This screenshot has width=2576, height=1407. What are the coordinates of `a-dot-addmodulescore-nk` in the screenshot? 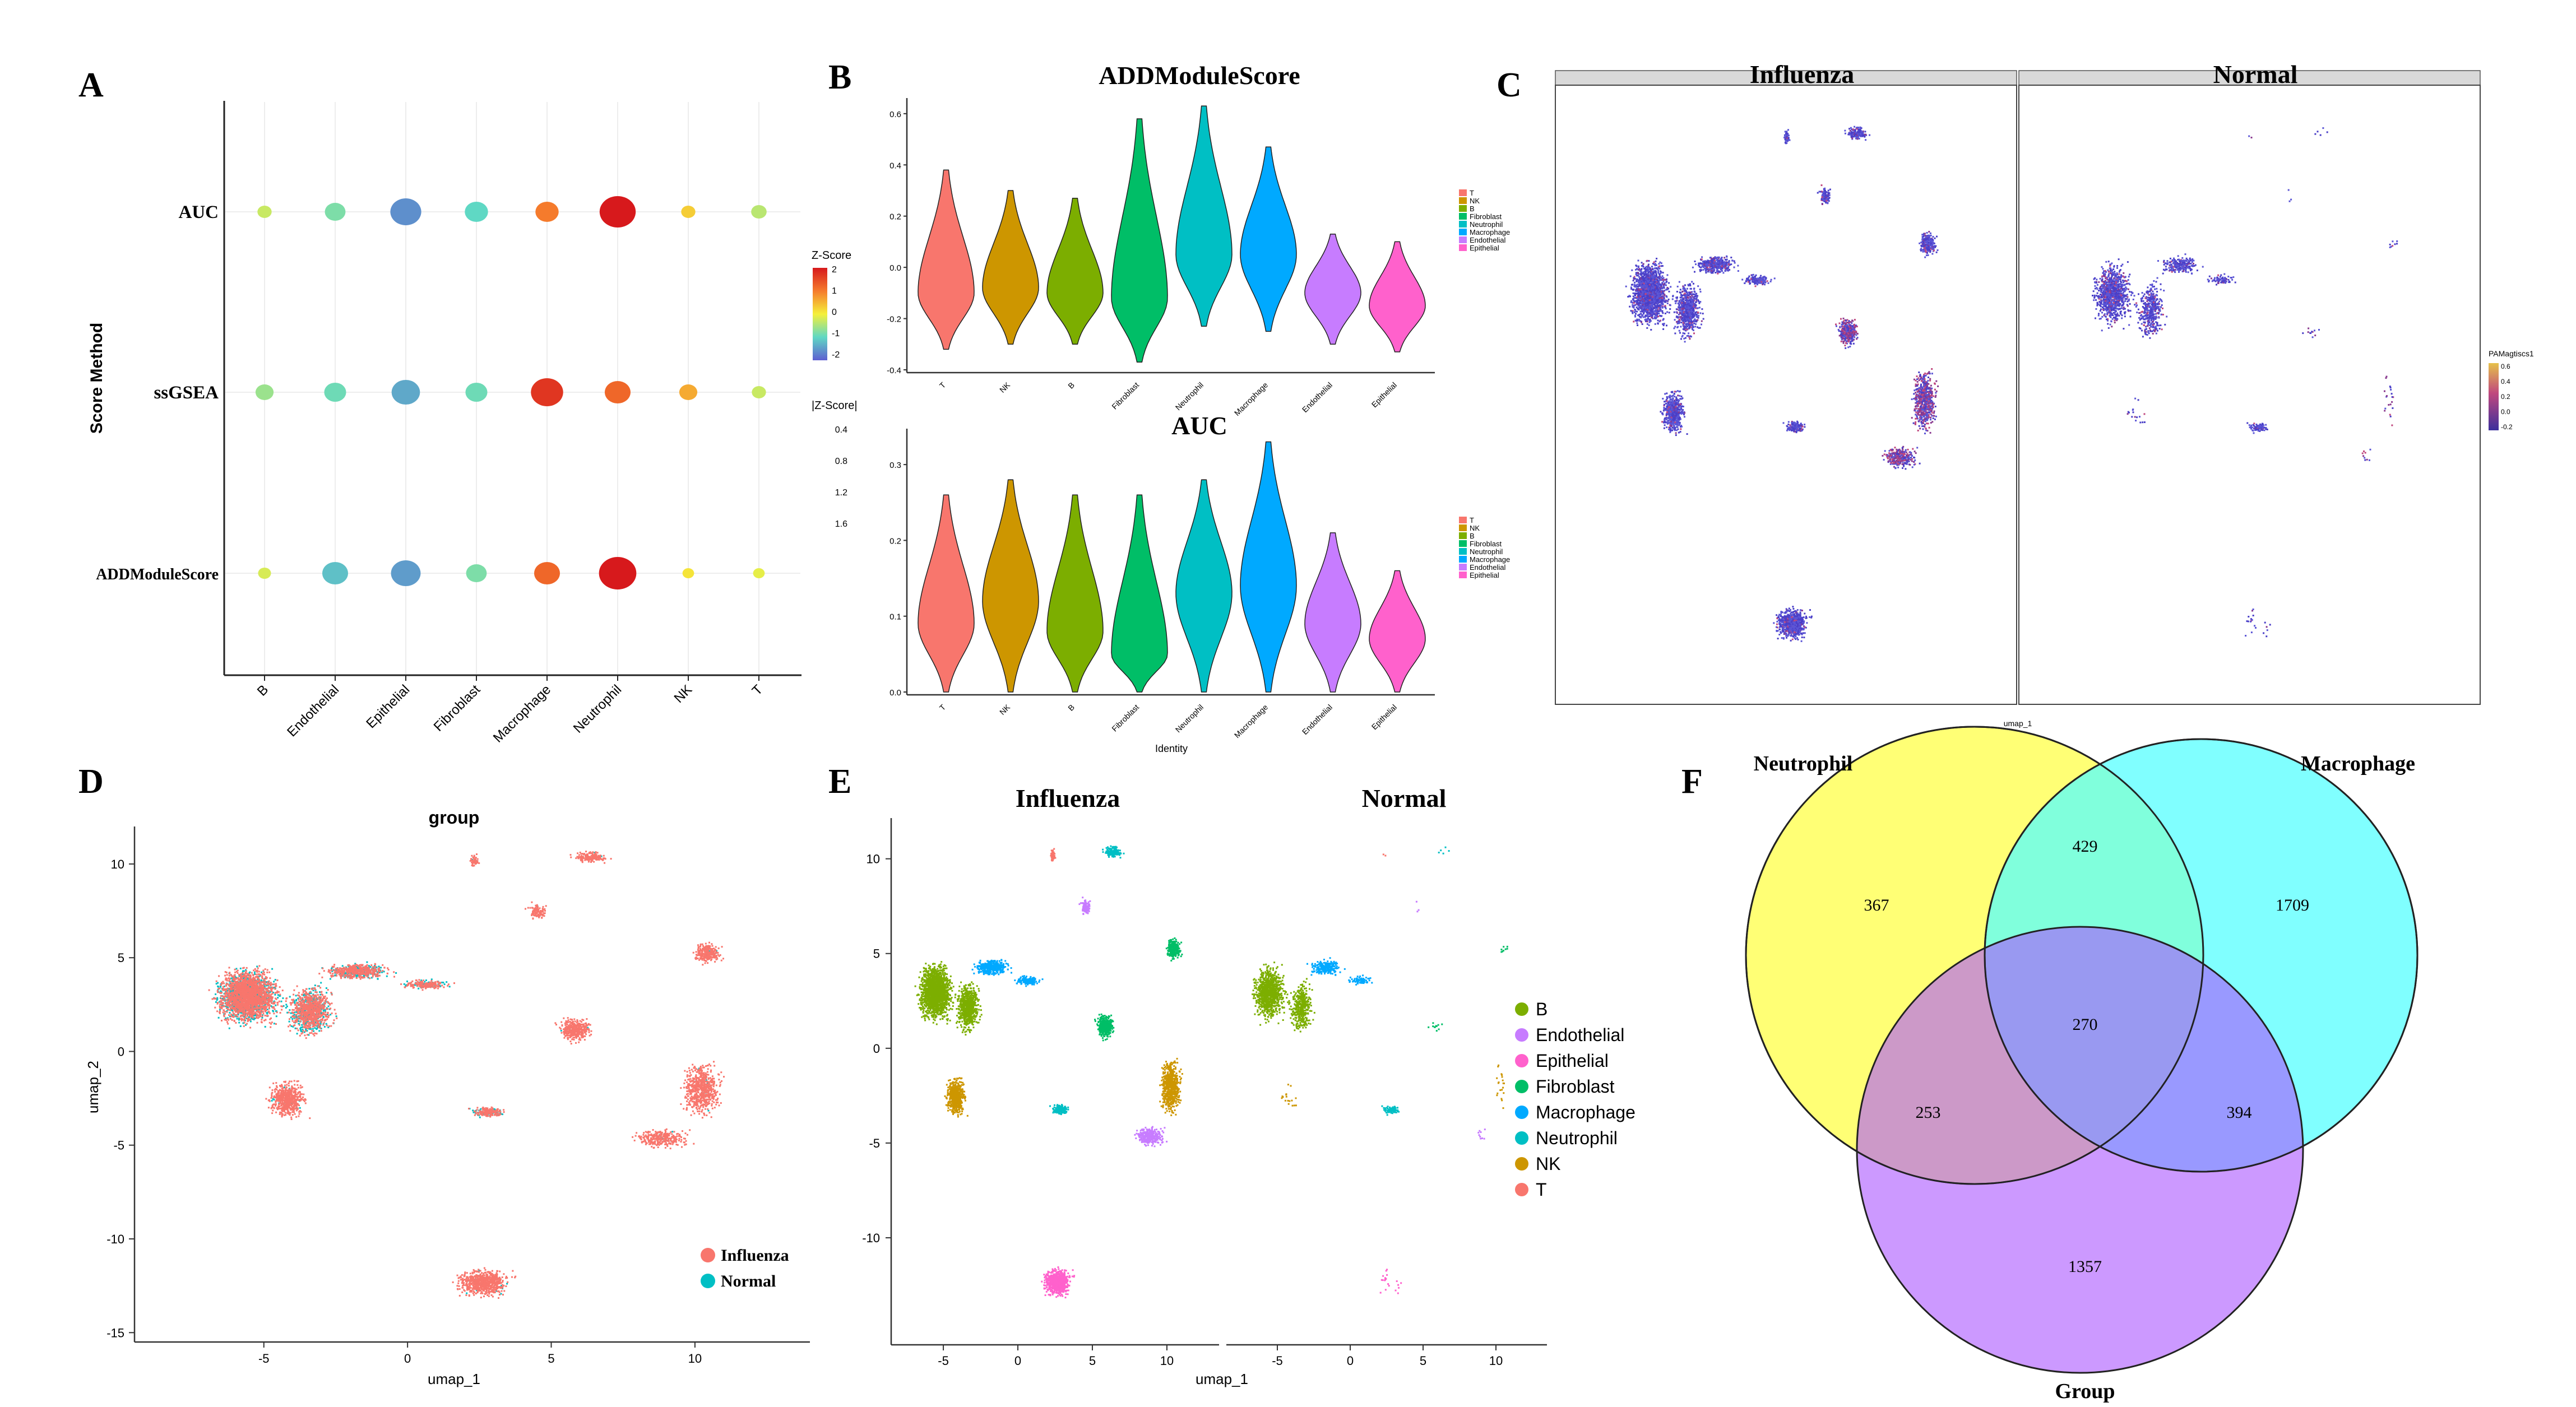 It's located at (688, 573).